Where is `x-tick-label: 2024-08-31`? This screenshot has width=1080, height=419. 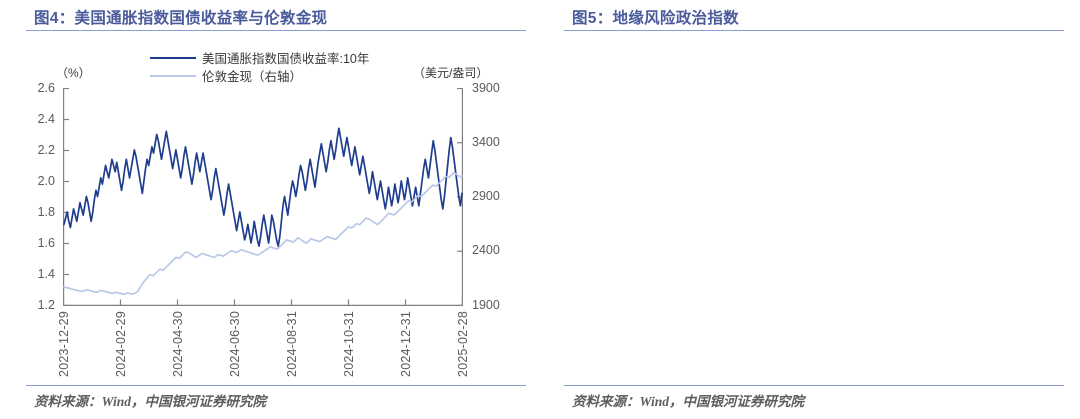
x-tick-label: 2024-08-31 is located at coordinates (291, 344).